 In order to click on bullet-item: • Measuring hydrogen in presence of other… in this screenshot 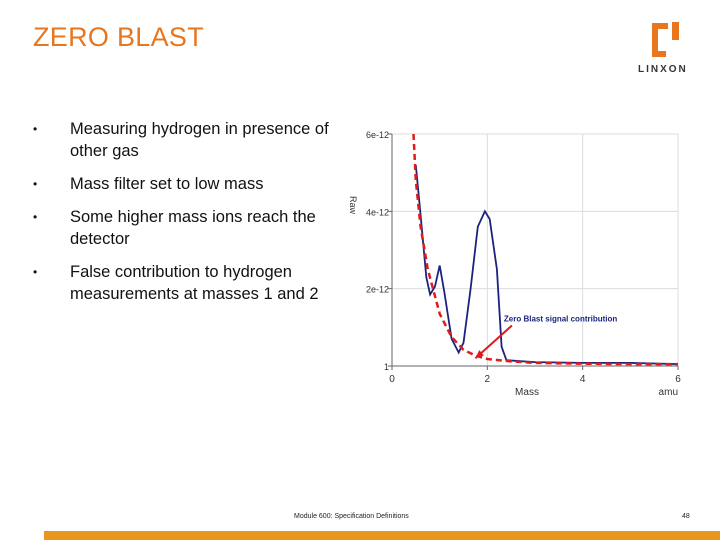, I will do `click(181, 140)`.